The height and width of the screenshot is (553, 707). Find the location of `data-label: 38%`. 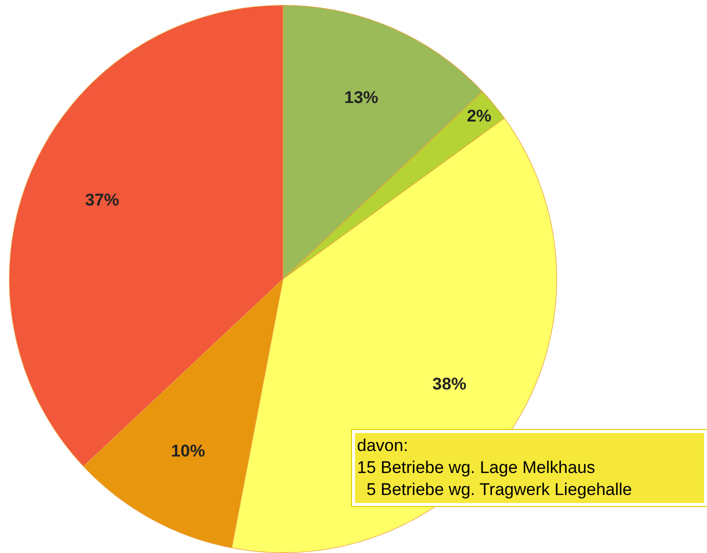

data-label: 38% is located at coordinates (449, 384).